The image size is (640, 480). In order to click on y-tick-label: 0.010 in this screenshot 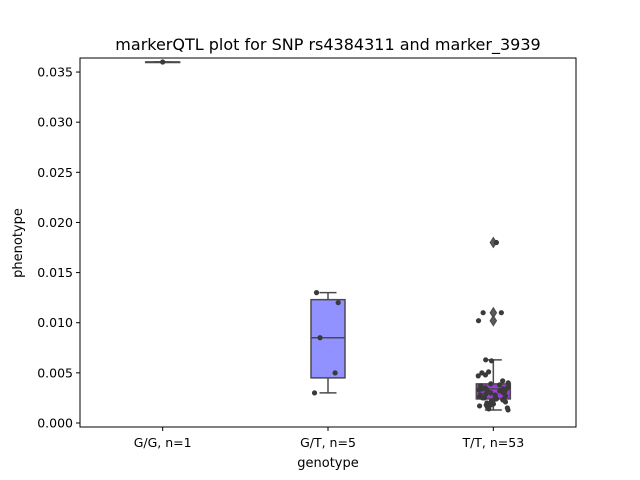, I will do `click(55, 322)`.